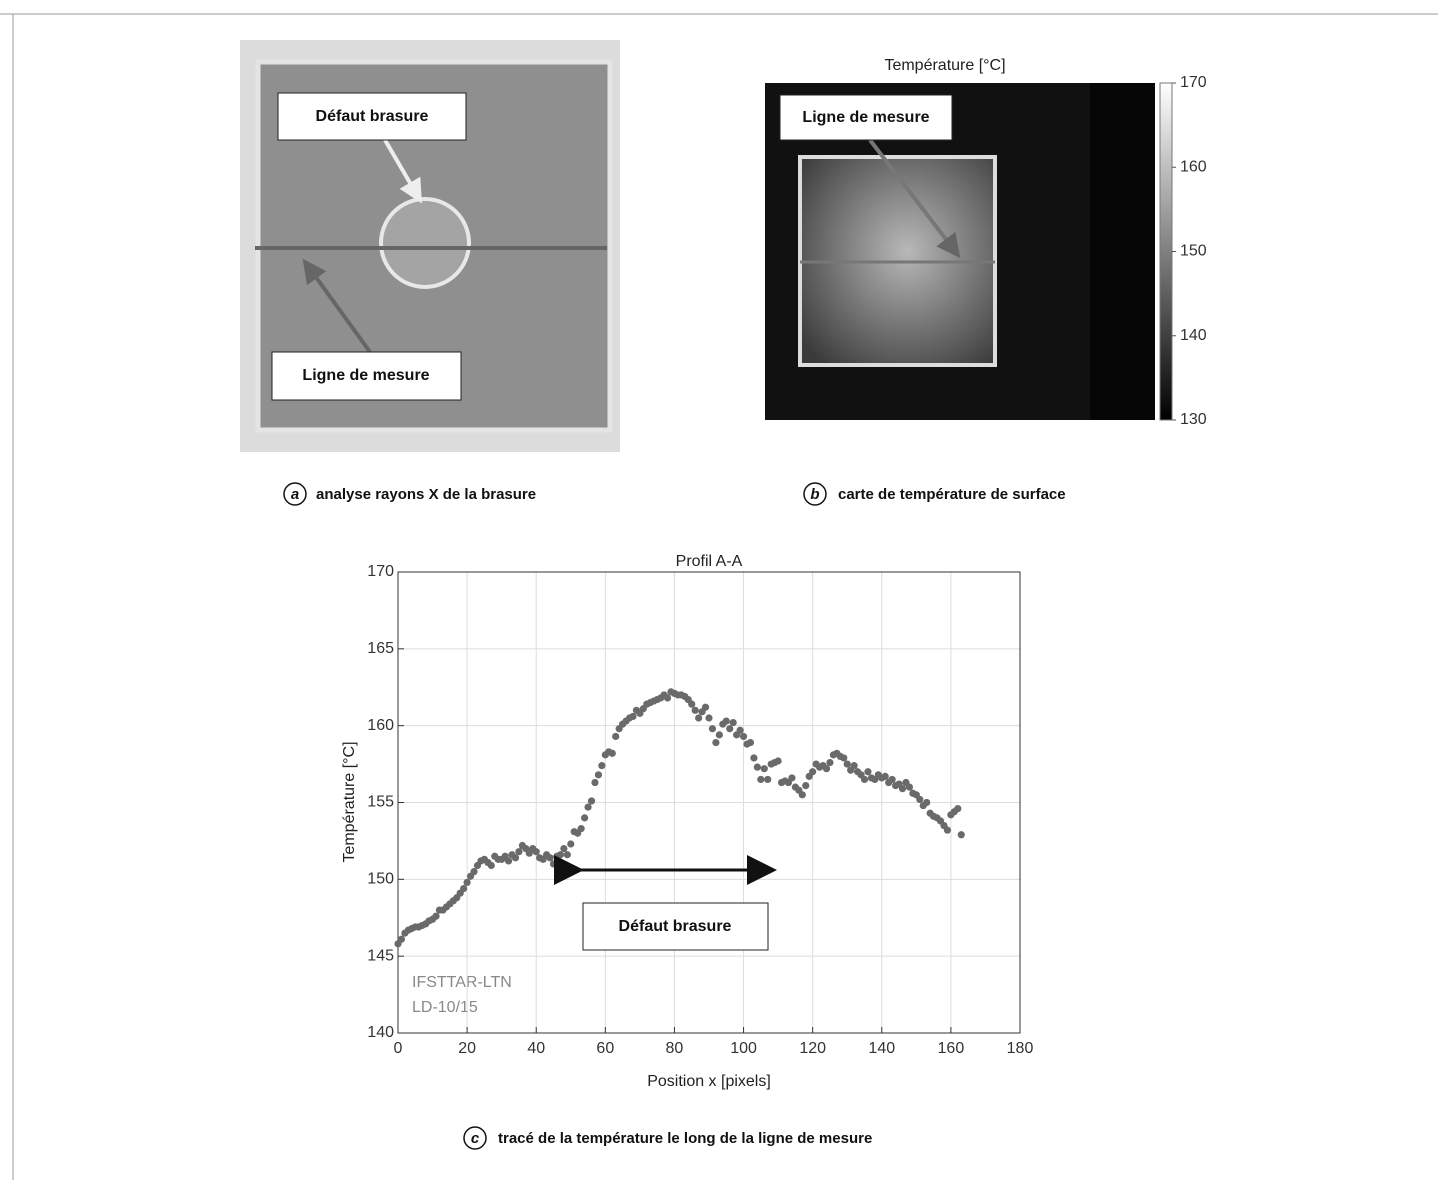  I want to click on caption: carte de température de surface, so click(952, 494).